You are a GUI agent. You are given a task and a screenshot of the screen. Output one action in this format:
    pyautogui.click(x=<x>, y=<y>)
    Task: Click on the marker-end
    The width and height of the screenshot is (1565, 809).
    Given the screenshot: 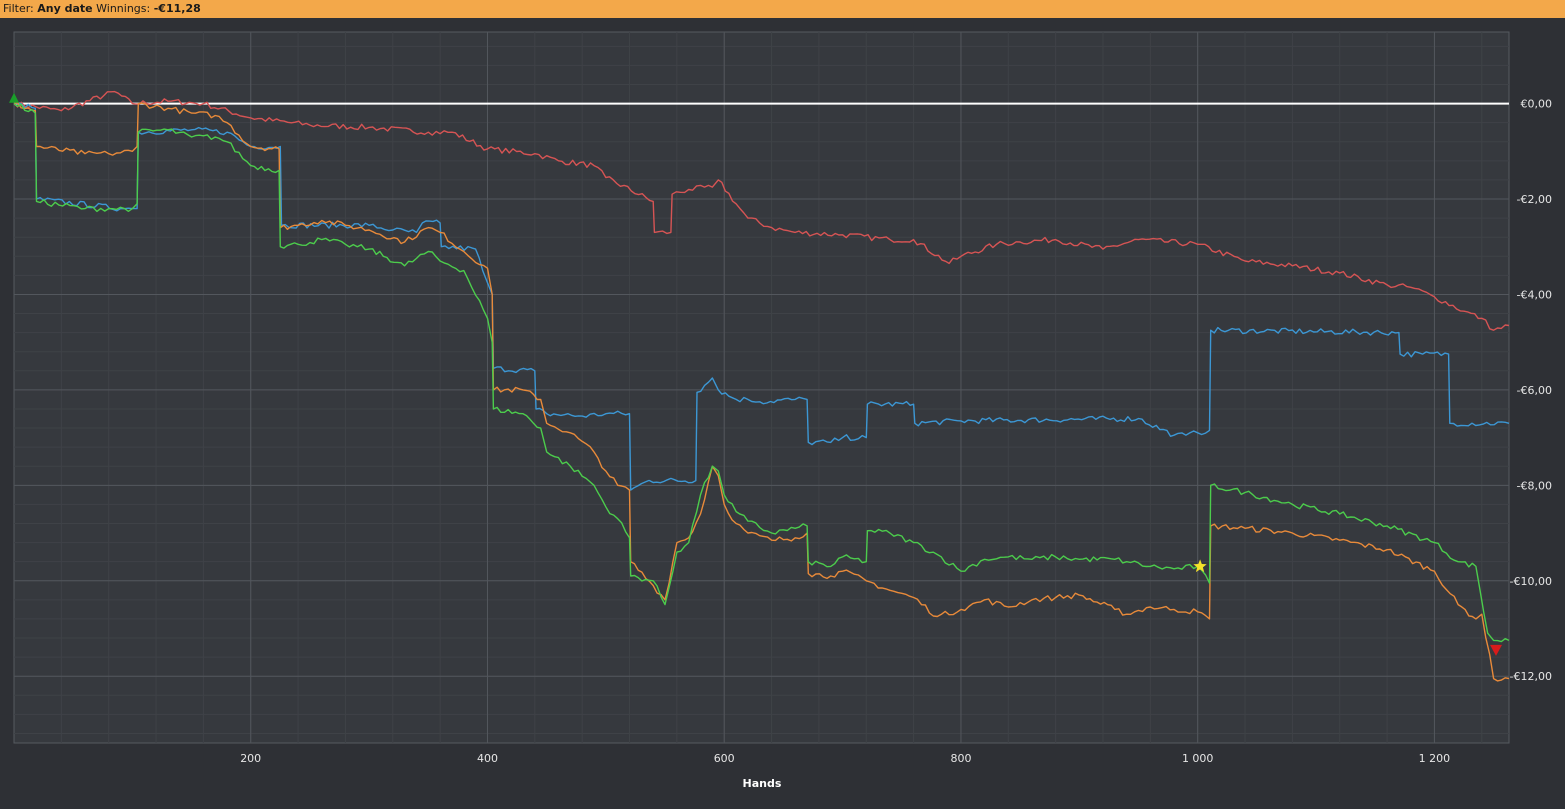 What is the action you would take?
    pyautogui.click(x=1496, y=650)
    